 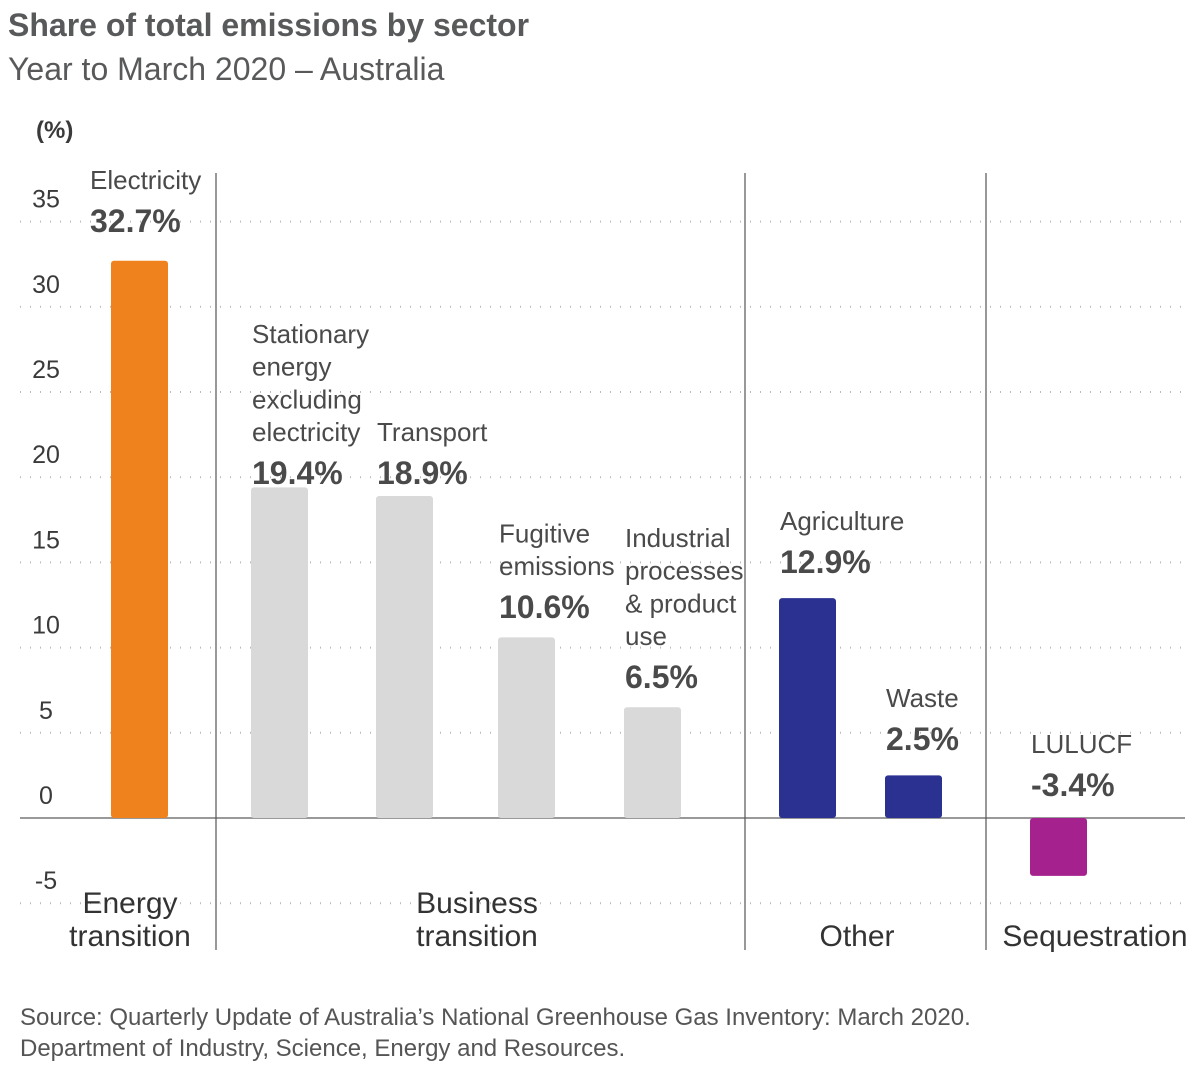 I want to click on category-label: excluding, so click(x=307, y=399).